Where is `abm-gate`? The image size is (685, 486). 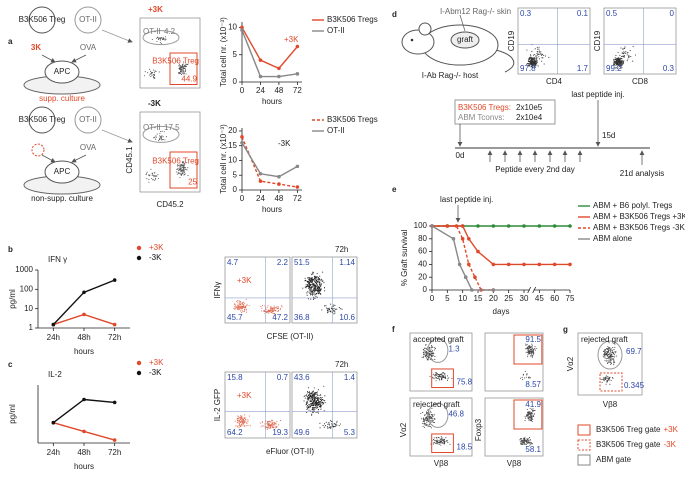 abm-gate is located at coordinates (610, 355).